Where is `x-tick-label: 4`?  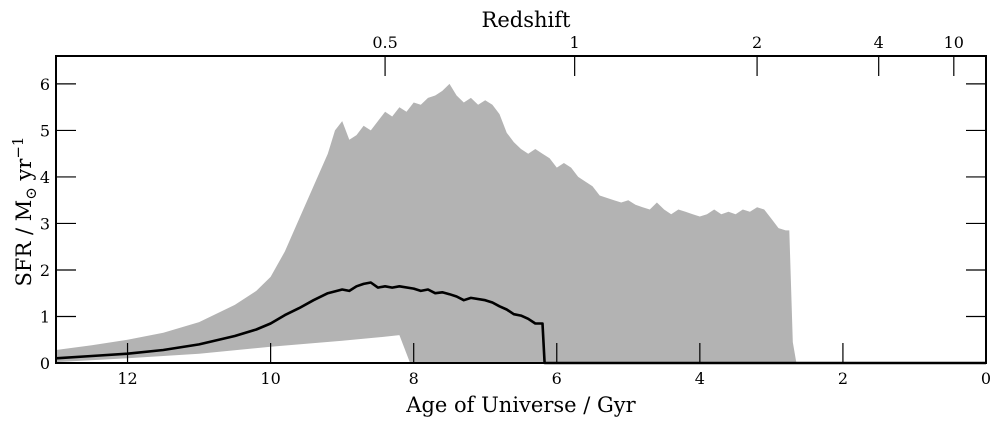
x-tick-label: 4 is located at coordinates (700, 378).